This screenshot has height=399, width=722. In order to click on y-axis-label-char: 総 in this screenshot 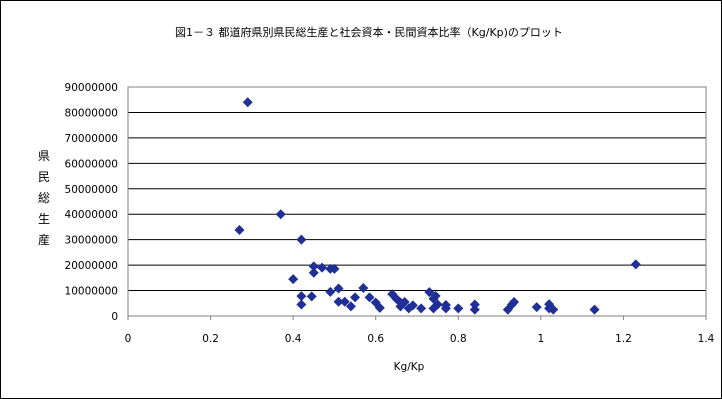, I will do `click(44, 198)`.